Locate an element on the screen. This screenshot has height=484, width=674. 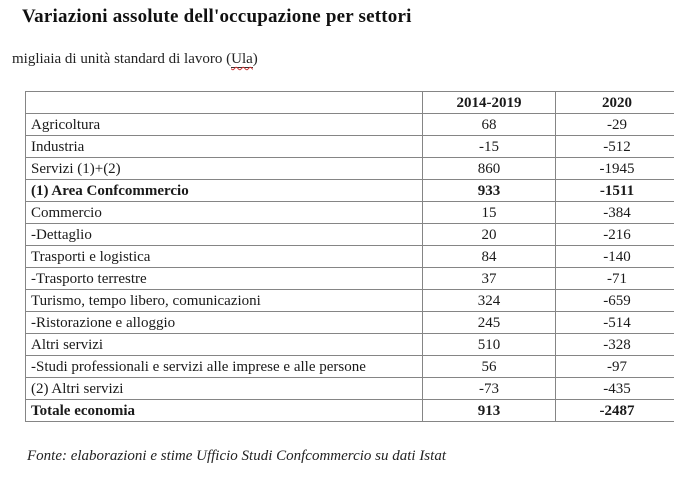
ula-underlined-term: Ula is located at coordinates (242, 59).